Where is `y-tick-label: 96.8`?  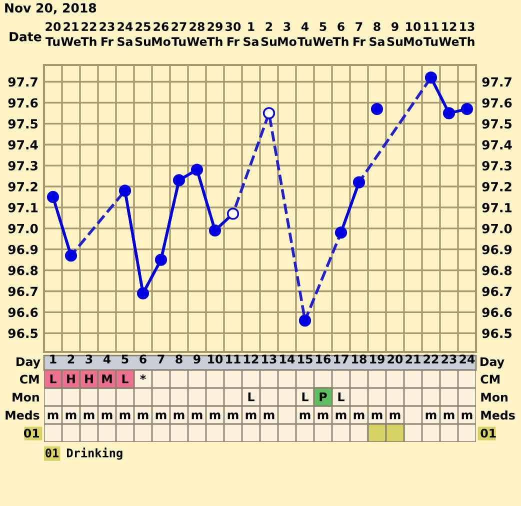
y-tick-label: 96.8 is located at coordinates (23, 271).